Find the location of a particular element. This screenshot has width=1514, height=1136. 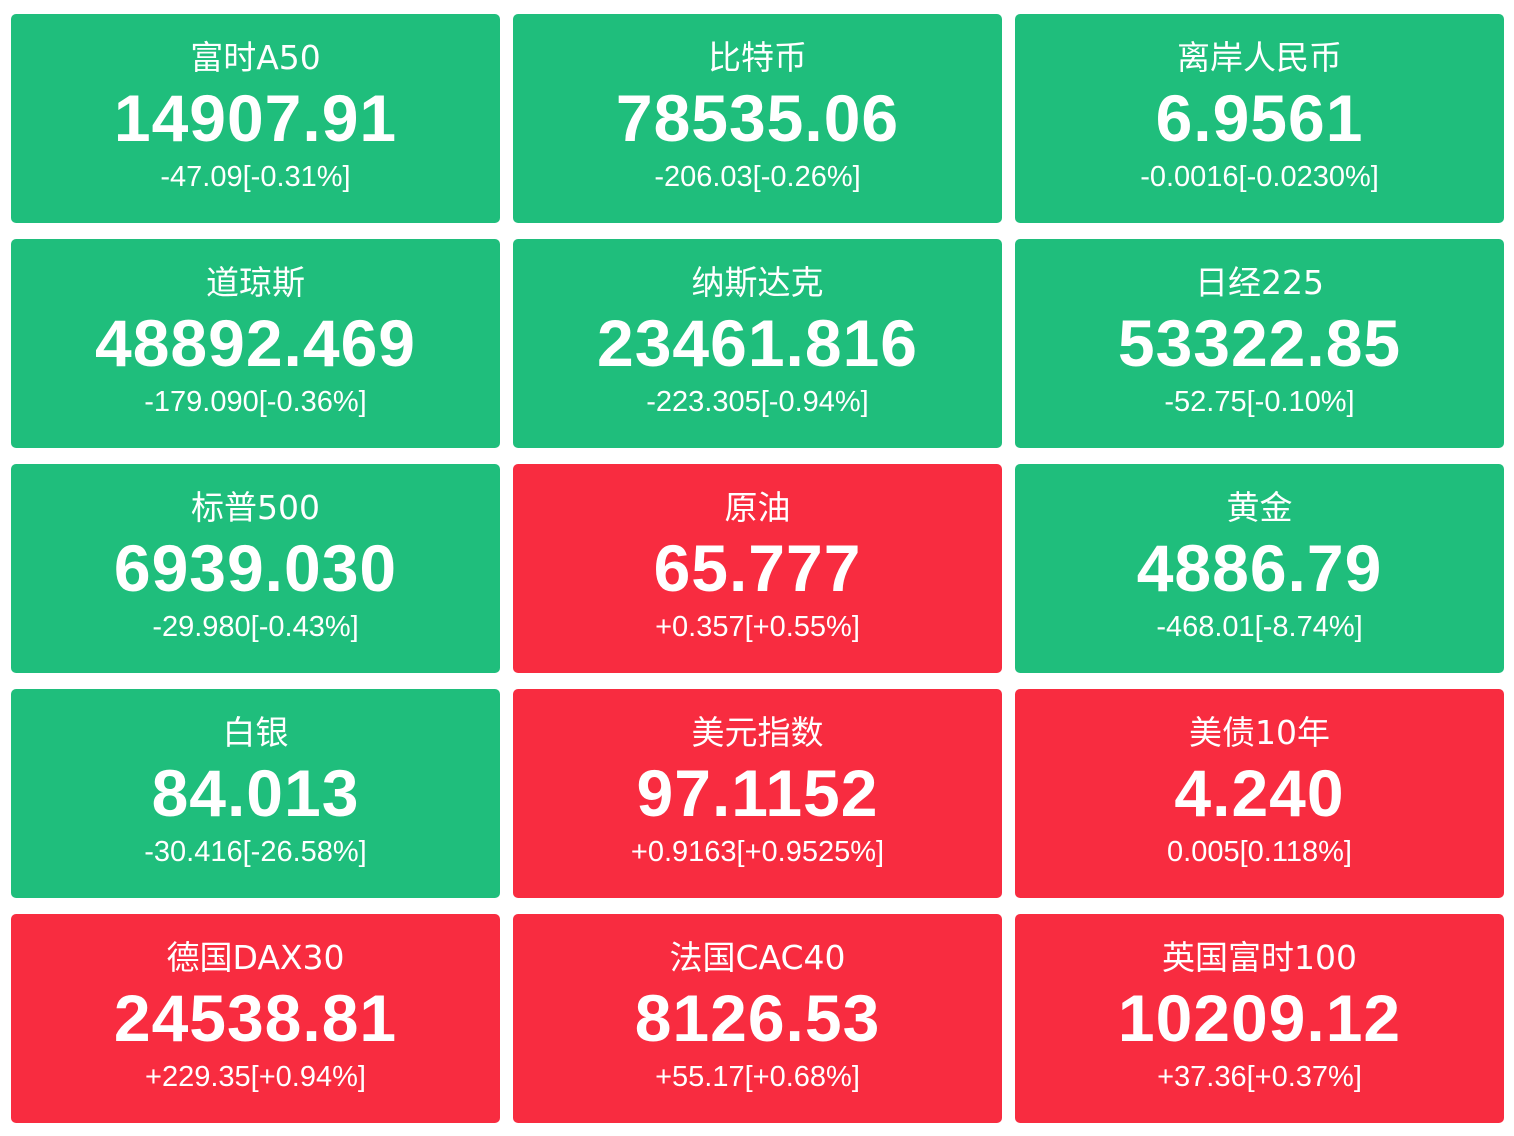

quote-tile-silver: 白银 84.013 -30.416[-26.58%] is located at coordinates (255, 793).